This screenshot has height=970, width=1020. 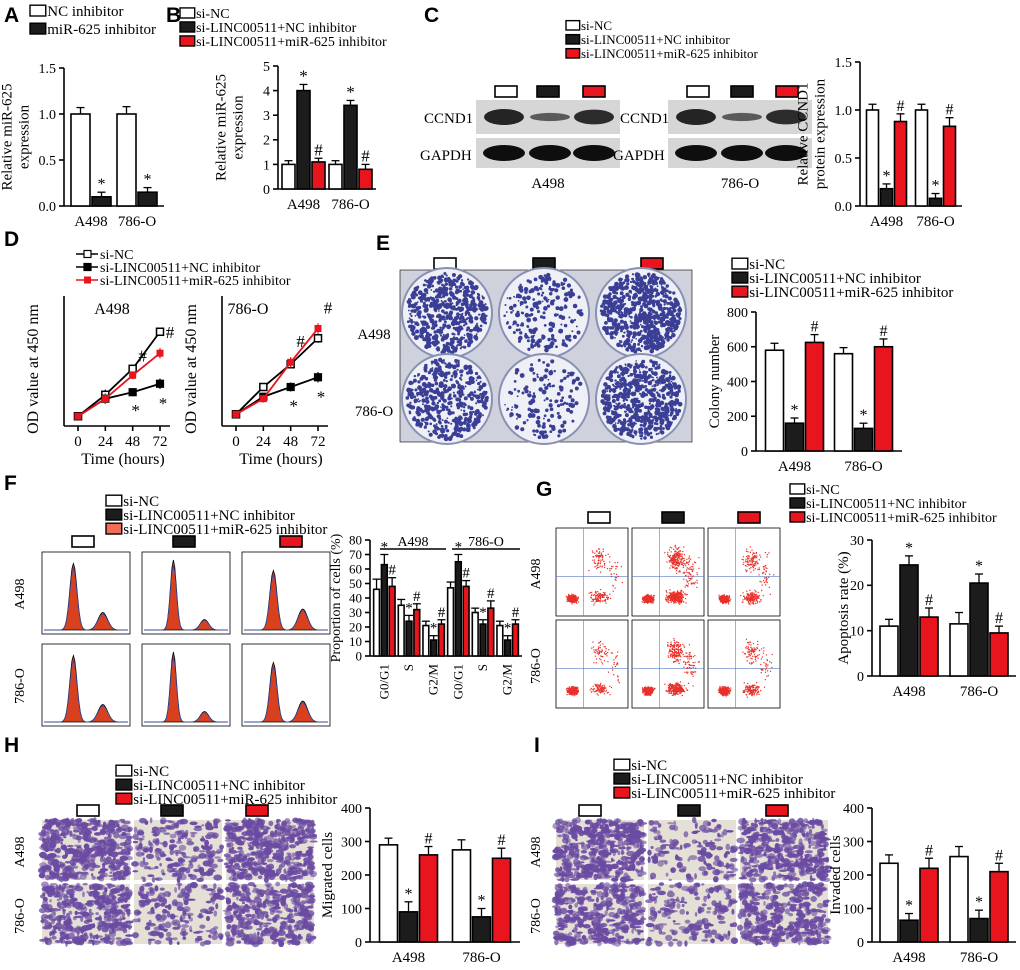 What do you see at coordinates (886, 222) in the screenshot?
I see `chart-c-xtick-label-0: A498` at bounding box center [886, 222].